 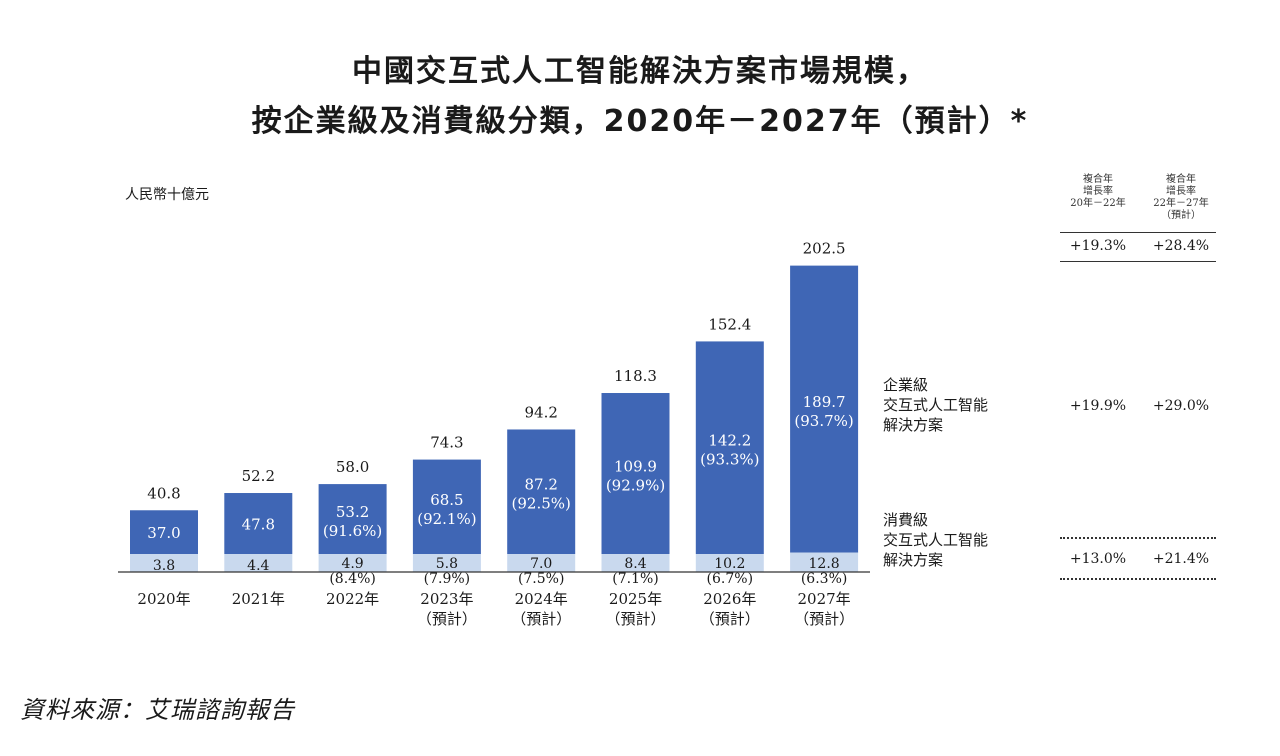 I want to click on cagr-enterprise-2020-2022: +19.9%, so click(x=1098, y=406).